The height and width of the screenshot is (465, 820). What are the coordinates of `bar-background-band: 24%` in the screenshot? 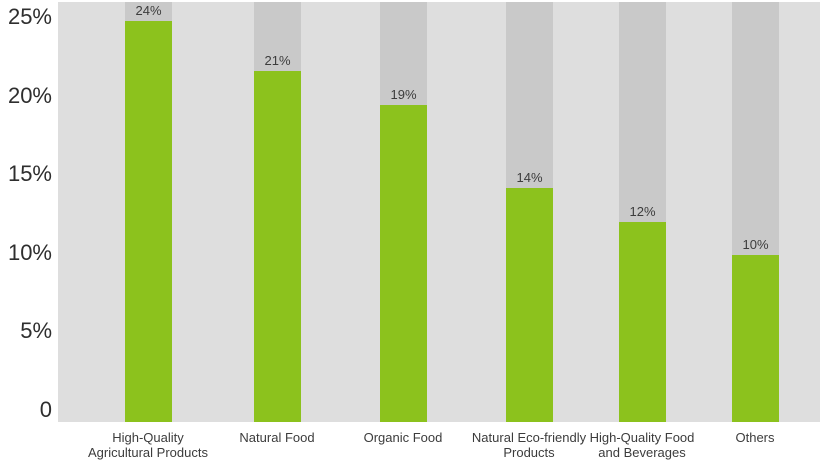 It's located at (148, 212).